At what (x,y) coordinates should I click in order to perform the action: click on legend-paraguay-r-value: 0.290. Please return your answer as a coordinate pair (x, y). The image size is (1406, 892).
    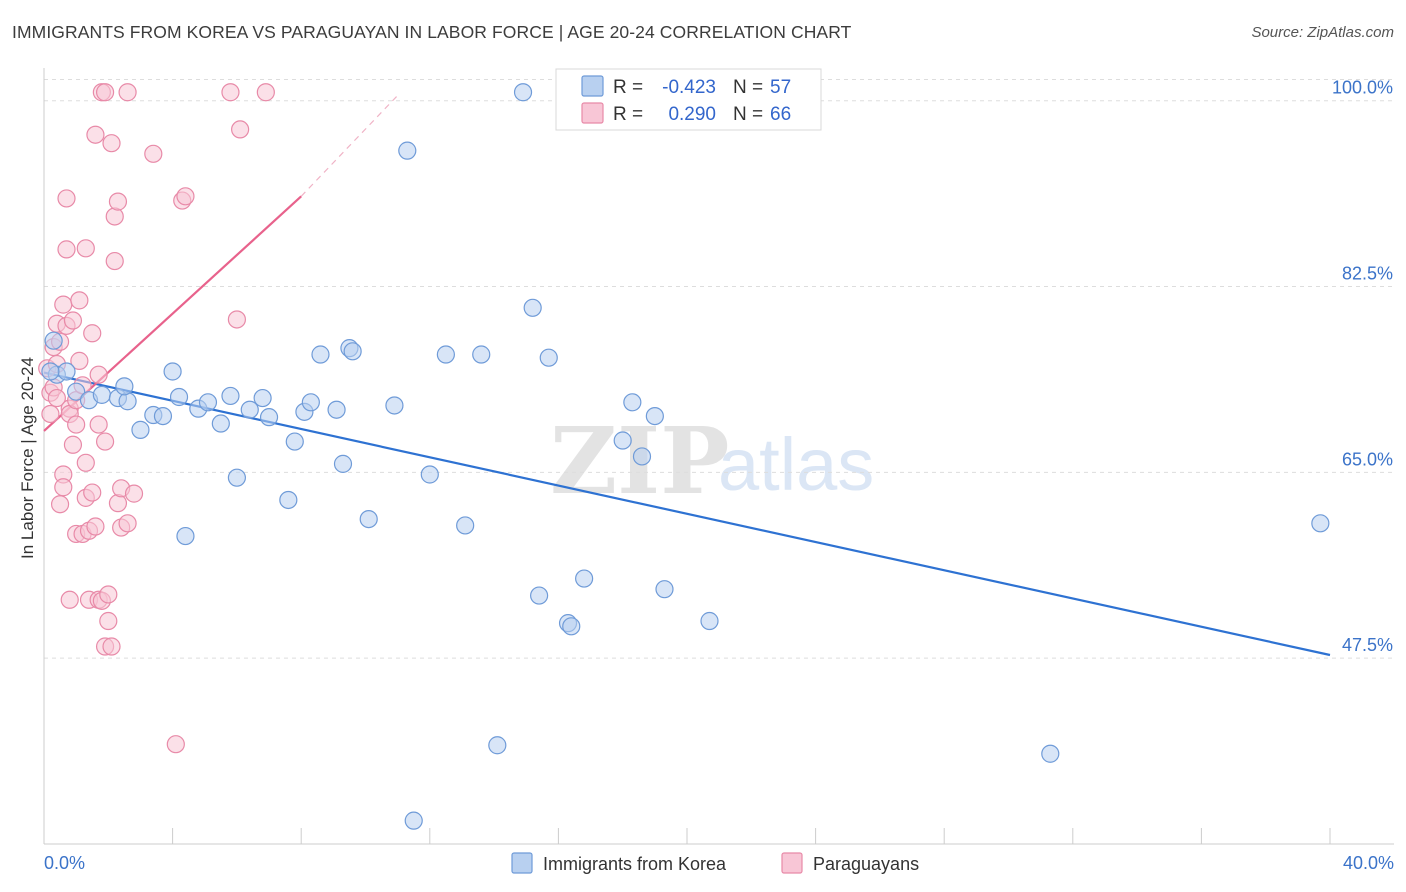
    Looking at the image, I should click on (692, 114).